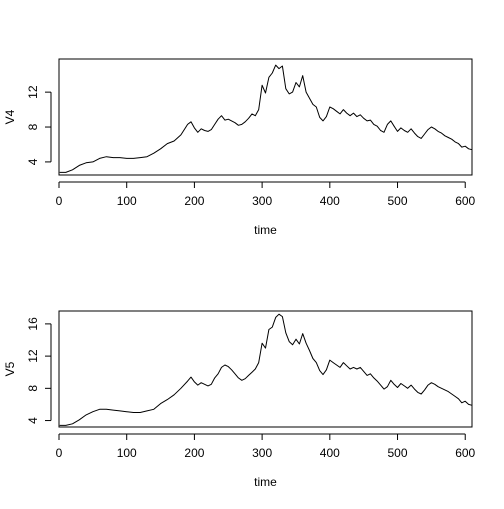 The image size is (504, 509). I want to click on y-axis-label: V4, so click(10, 116).